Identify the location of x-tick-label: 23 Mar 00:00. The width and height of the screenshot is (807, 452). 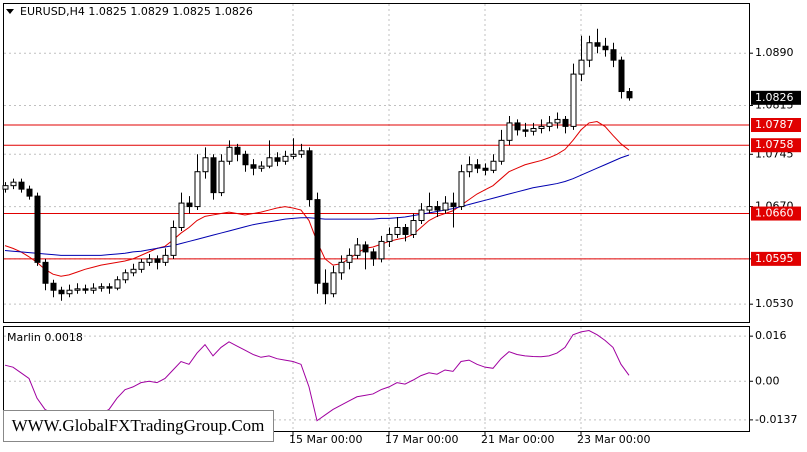
(613, 439).